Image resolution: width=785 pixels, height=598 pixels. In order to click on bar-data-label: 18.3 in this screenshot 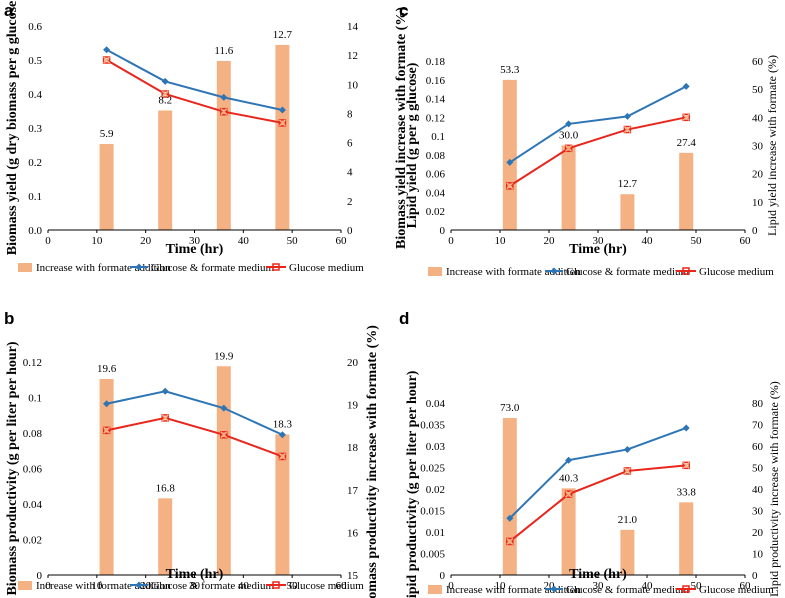, I will do `click(283, 424)`.